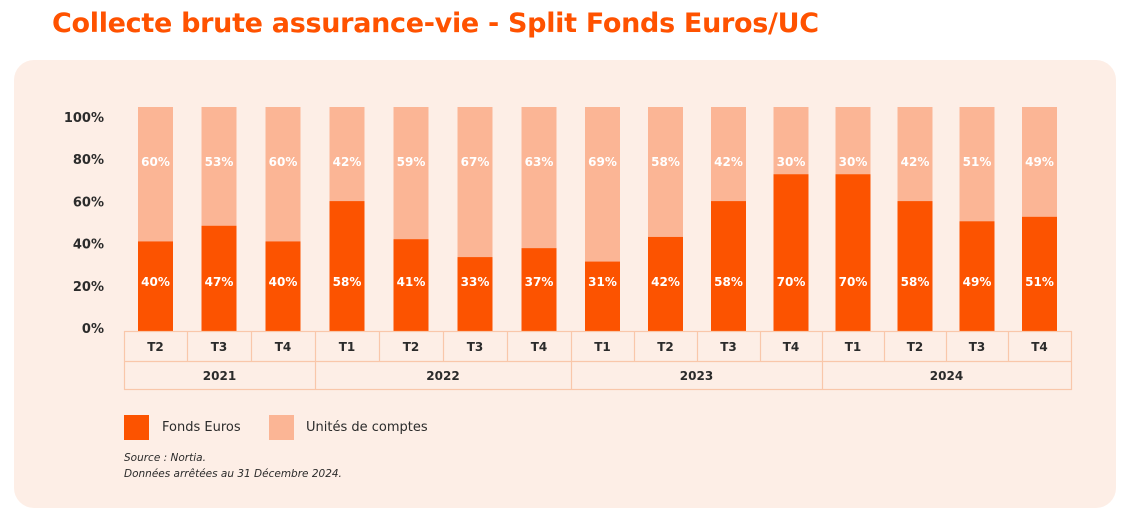  I want to click on bar-label-fonds-euros: 42%, so click(665, 282).